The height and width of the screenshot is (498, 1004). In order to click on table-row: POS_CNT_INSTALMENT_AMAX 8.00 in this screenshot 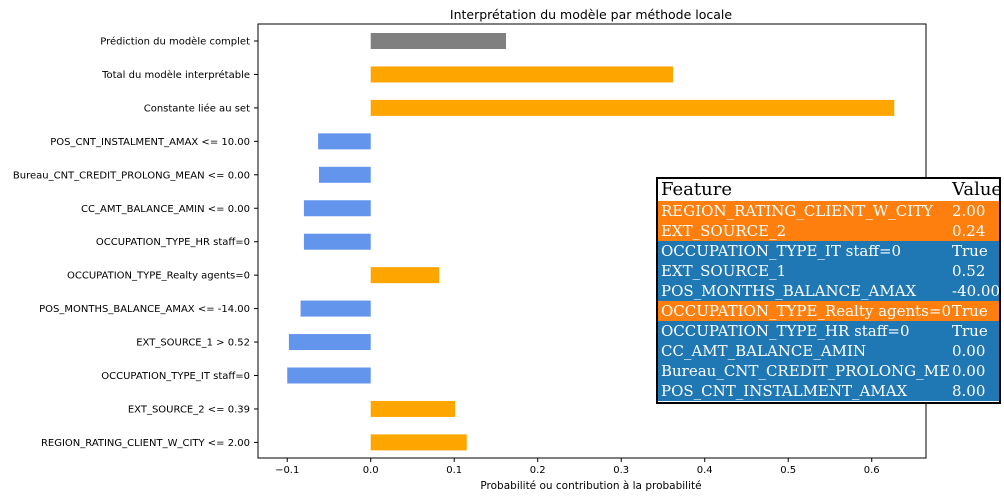, I will do `click(828, 391)`.